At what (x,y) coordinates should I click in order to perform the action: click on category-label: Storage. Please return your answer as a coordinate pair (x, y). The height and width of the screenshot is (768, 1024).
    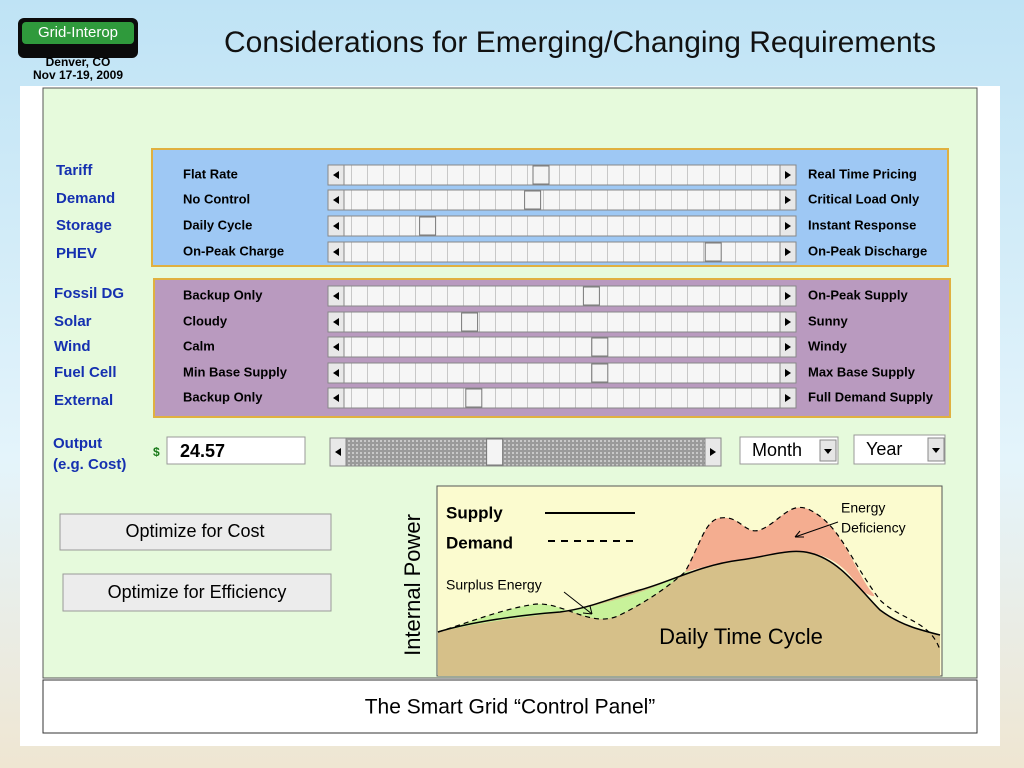
    Looking at the image, I should click on (84, 225).